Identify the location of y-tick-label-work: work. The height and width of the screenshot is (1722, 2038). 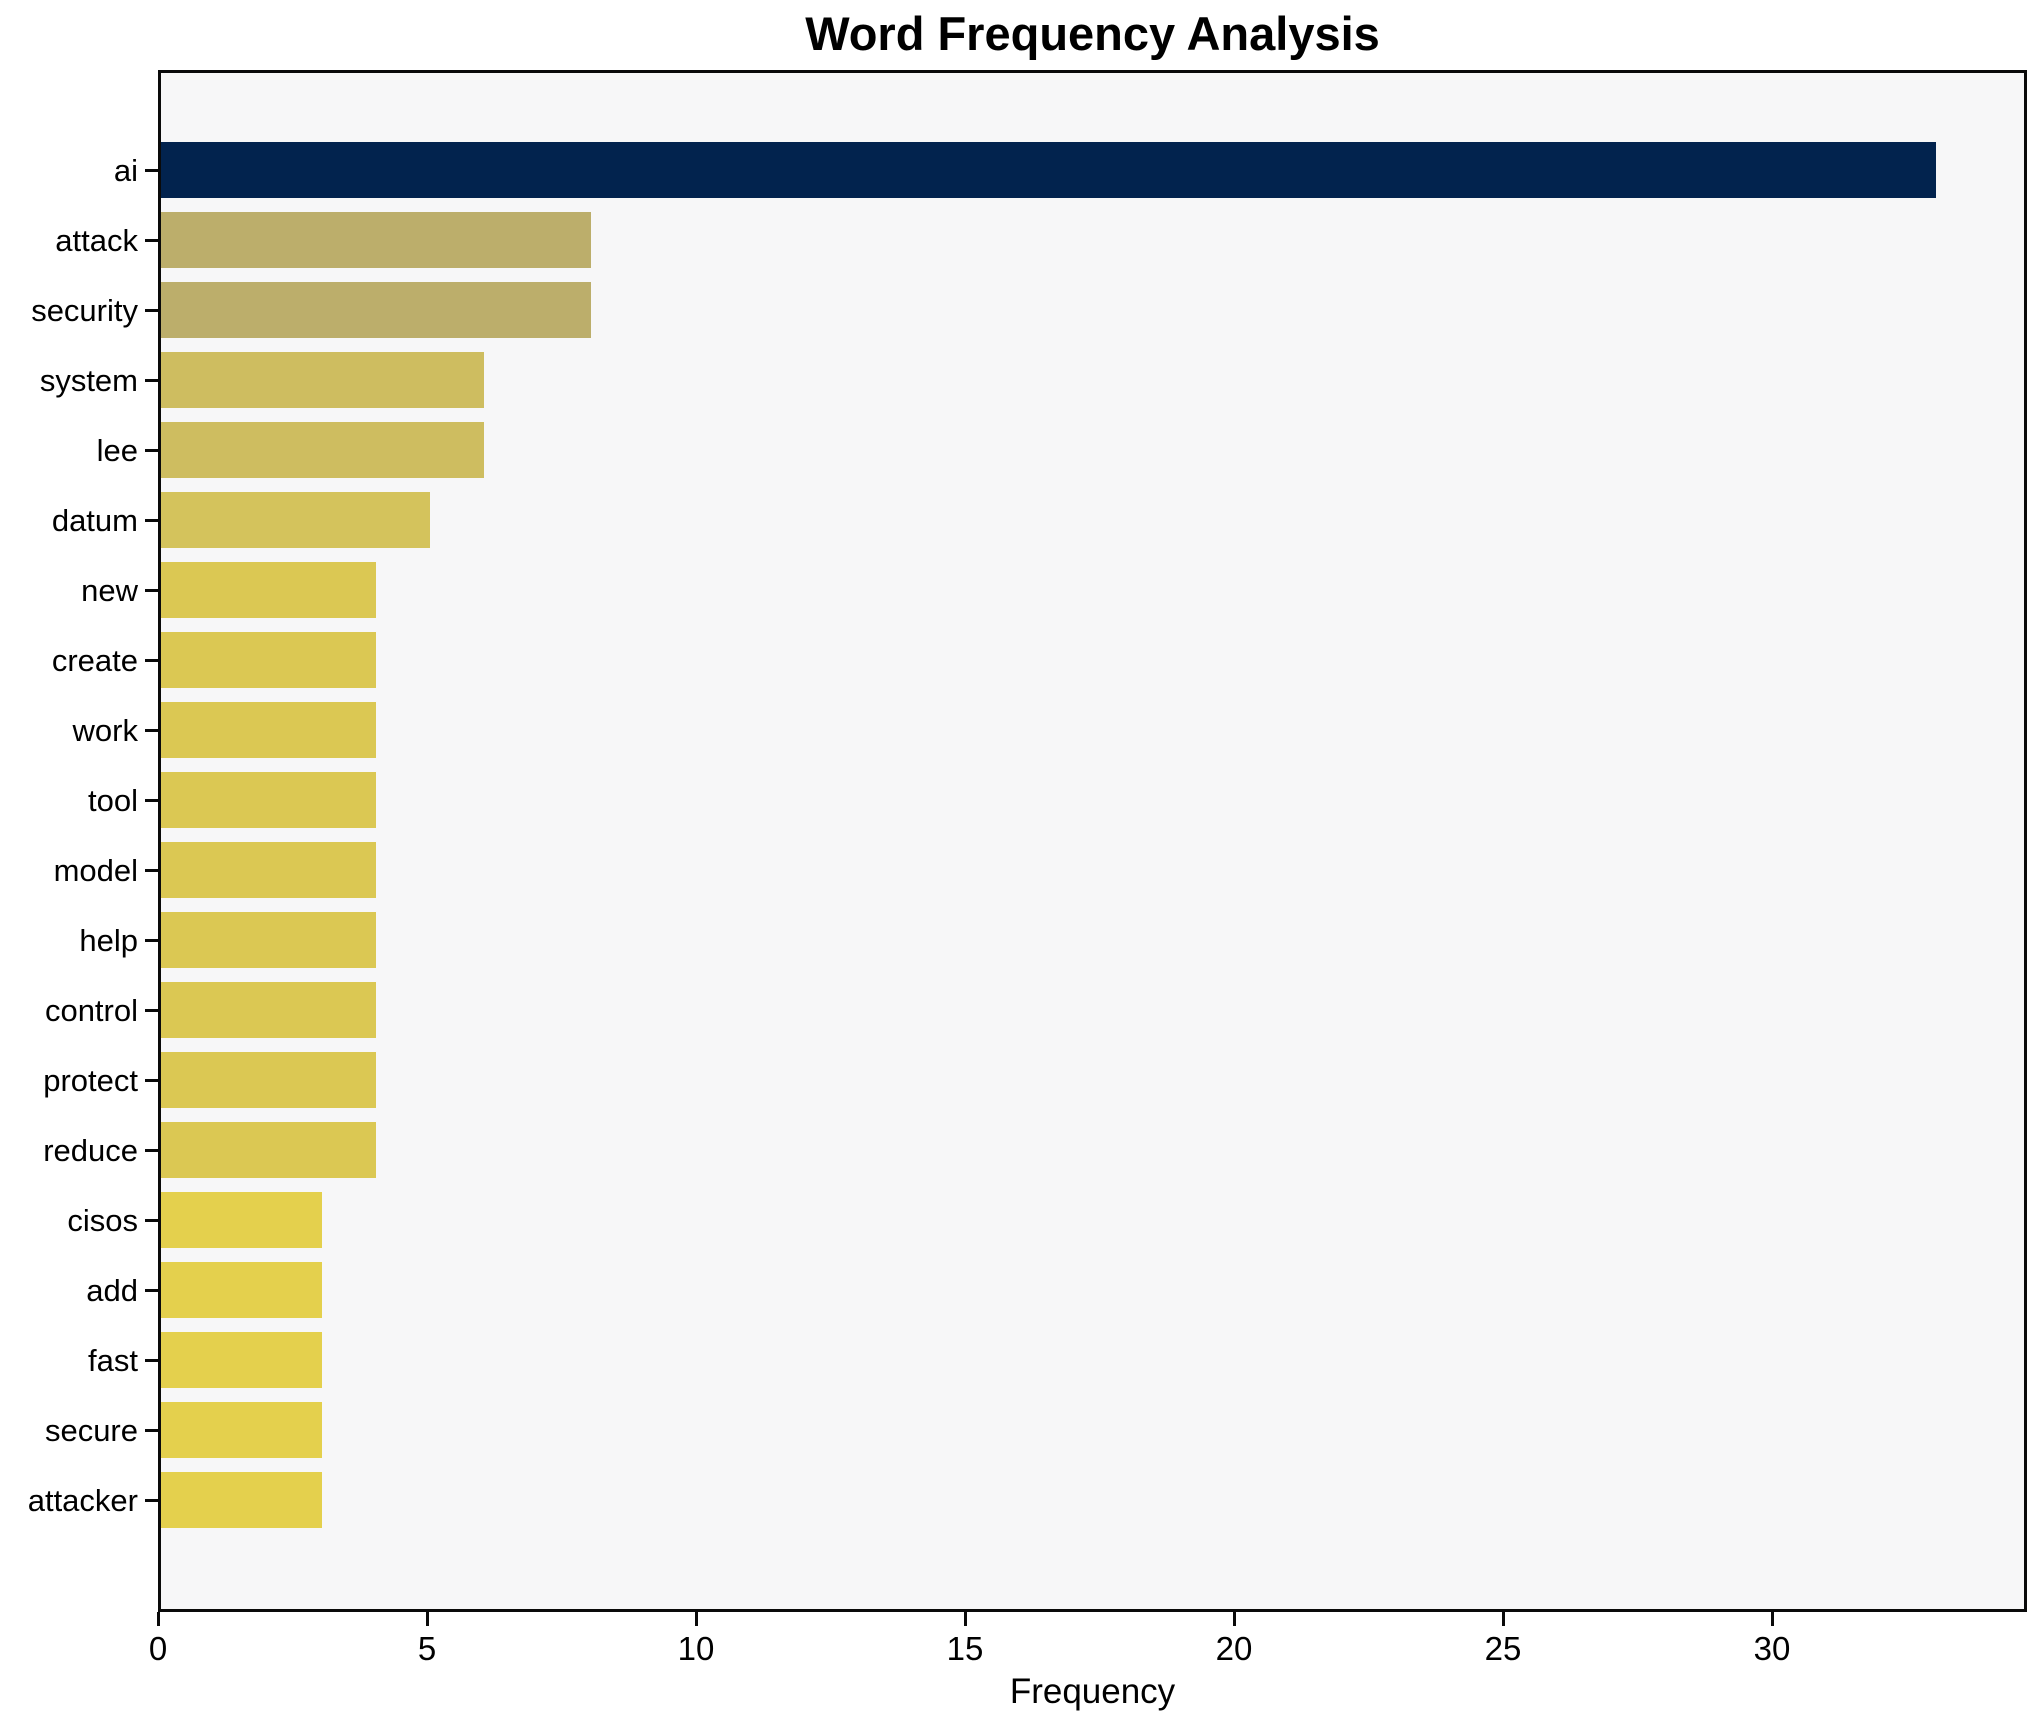
(105, 730).